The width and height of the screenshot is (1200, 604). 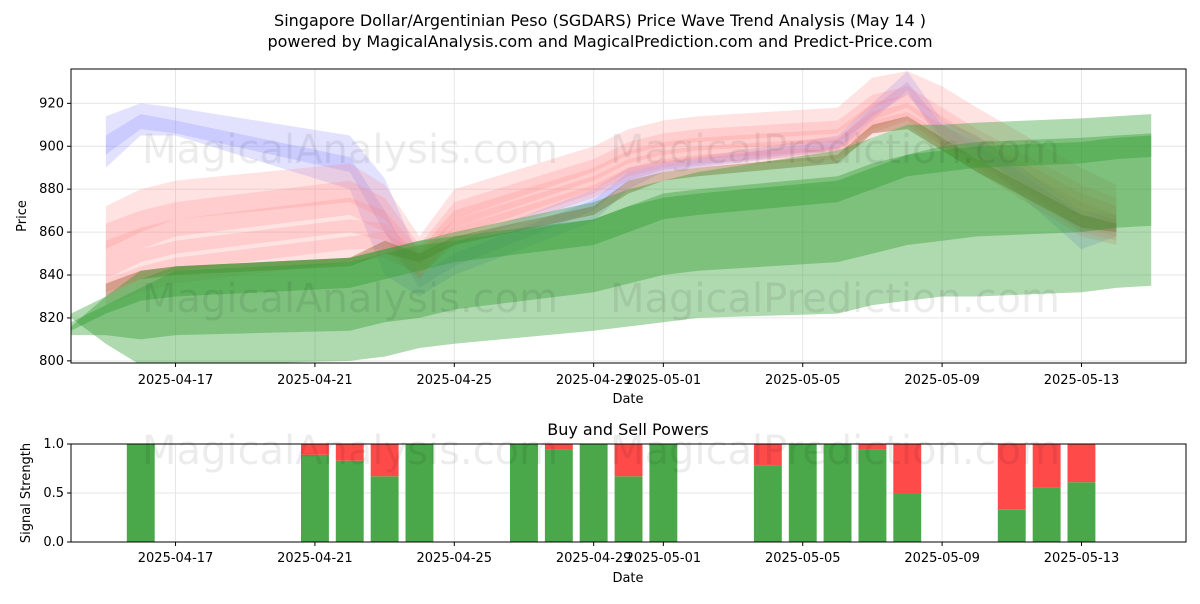 I want to click on signal-x-tick-label: 2025-05-09, so click(x=942, y=558).